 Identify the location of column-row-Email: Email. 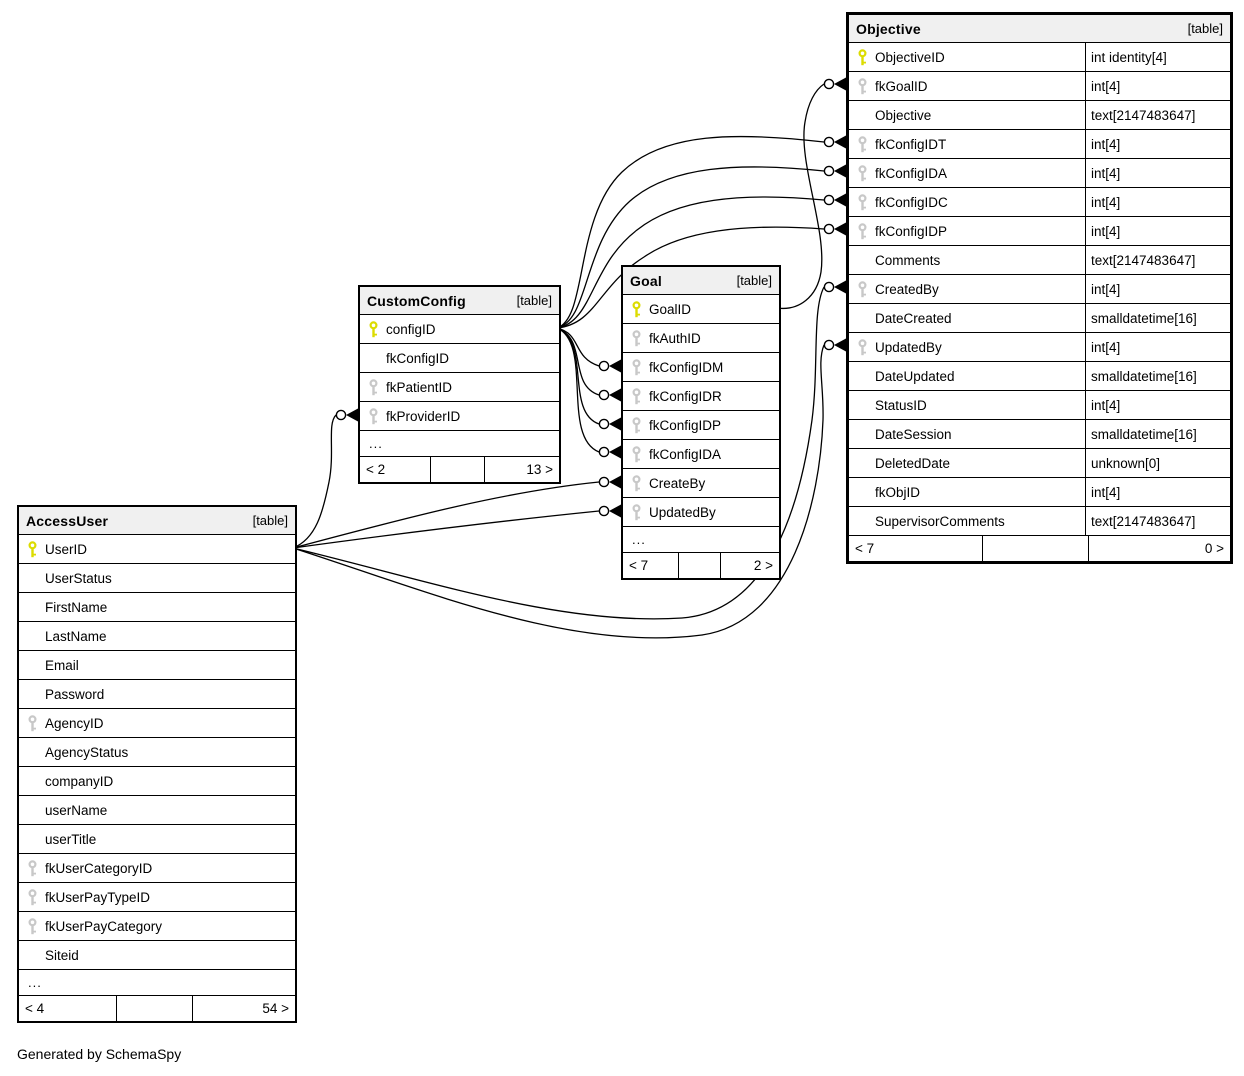
(157, 665).